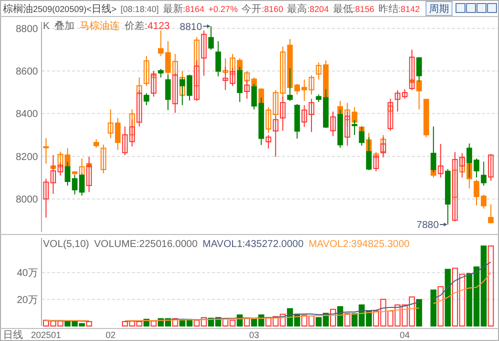 This screenshot has width=499, height=341. What do you see at coordinates (13, 335) in the screenshot?
I see `text: 日线` at bounding box center [13, 335].